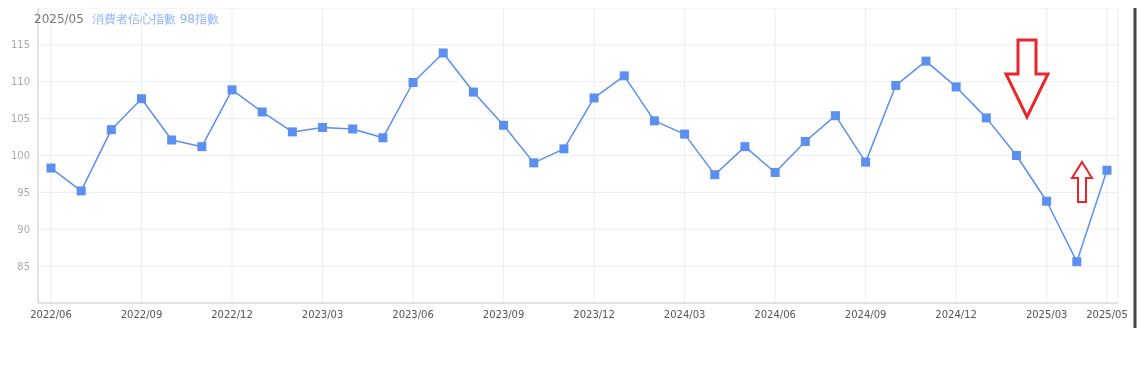  What do you see at coordinates (322, 315) in the screenshot?
I see `x-tick-label: 2023/03` at bounding box center [322, 315].